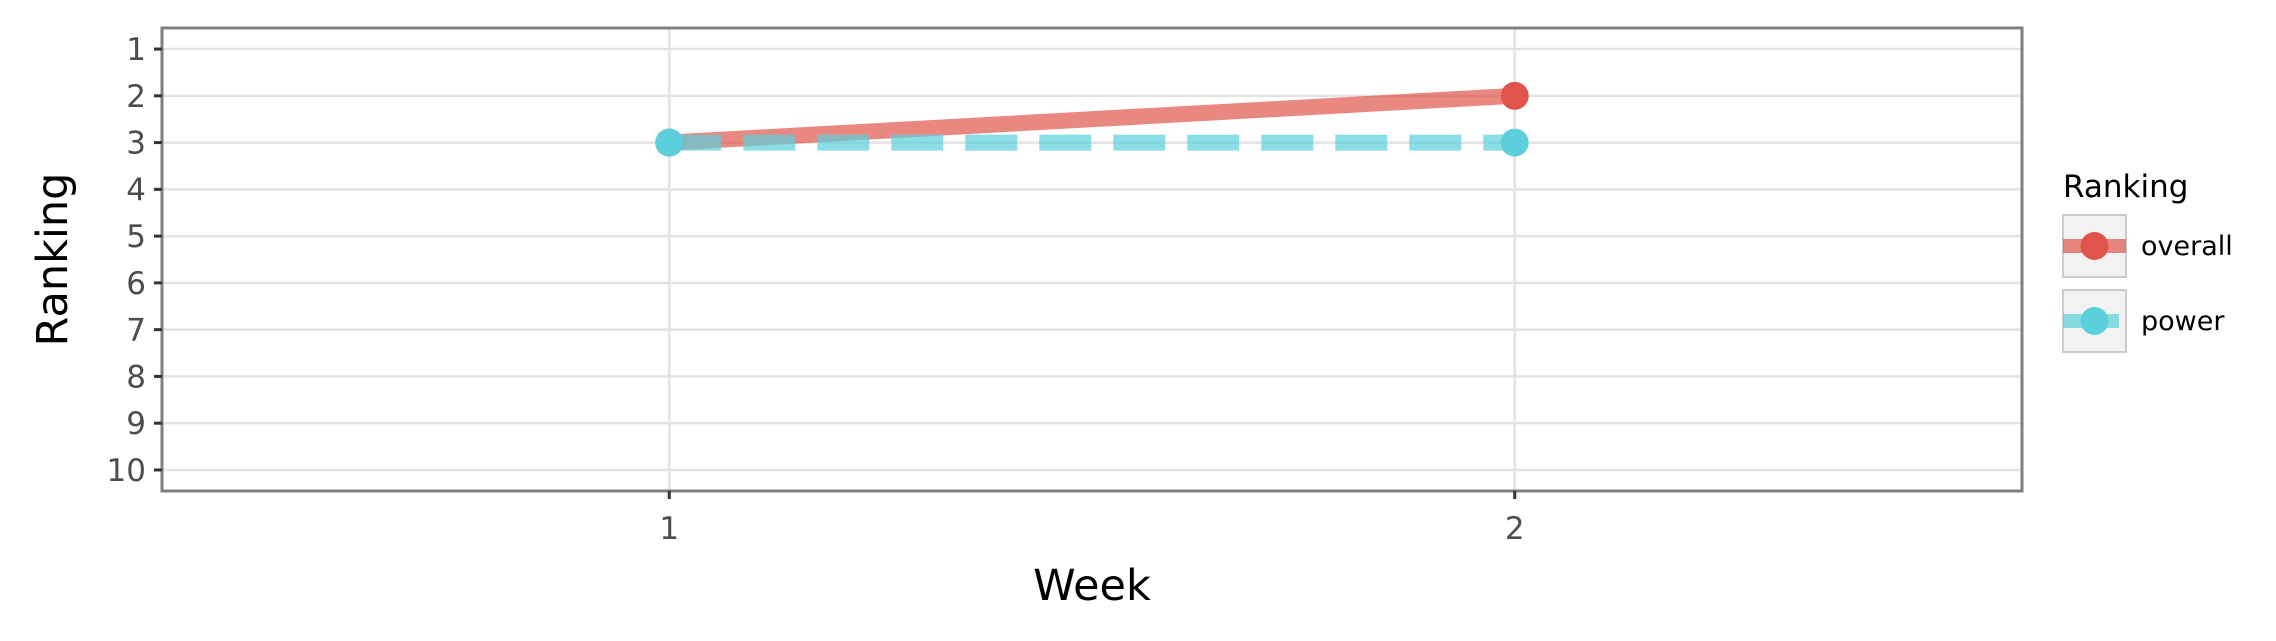 Image resolution: width=2276 pixels, height=641 pixels. I want to click on y-axis-title: Ranking, so click(53, 260).